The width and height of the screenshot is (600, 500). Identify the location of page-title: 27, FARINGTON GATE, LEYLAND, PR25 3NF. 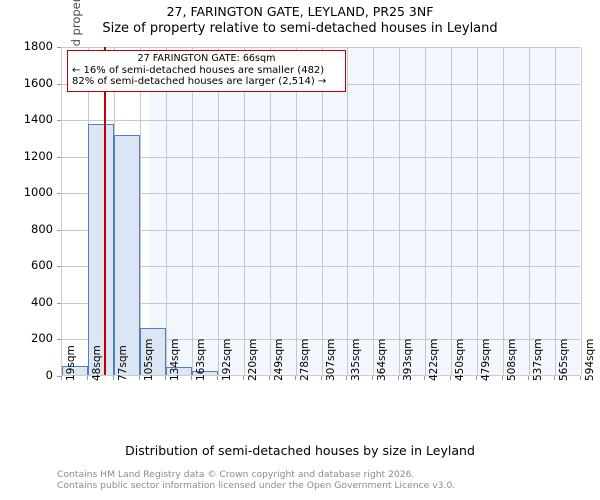
(300, 11).